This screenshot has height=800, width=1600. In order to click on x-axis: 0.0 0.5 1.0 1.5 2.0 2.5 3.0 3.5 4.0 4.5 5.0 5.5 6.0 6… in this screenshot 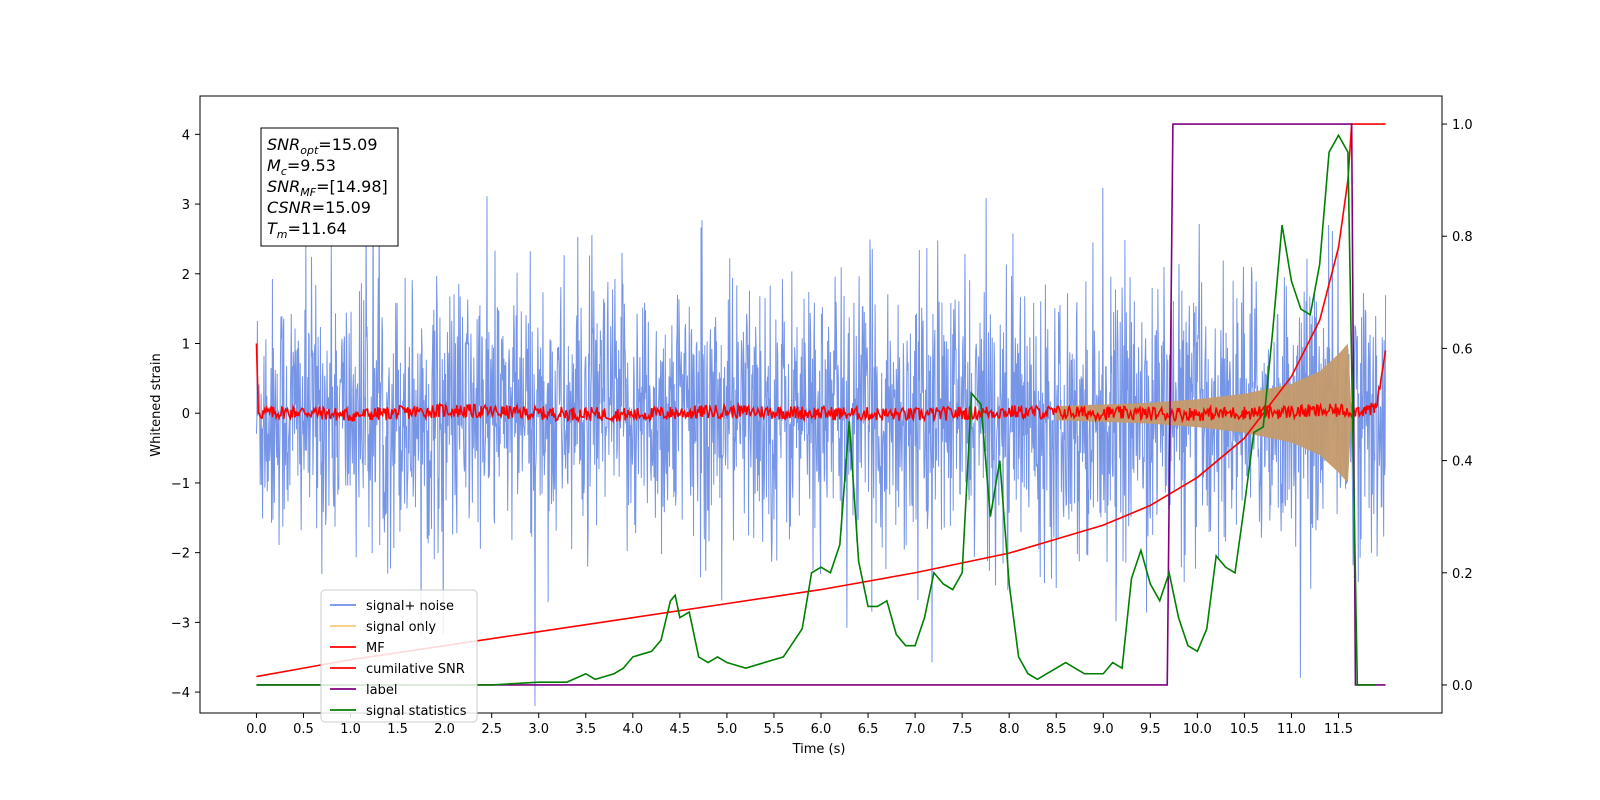, I will do `click(799, 725)`.